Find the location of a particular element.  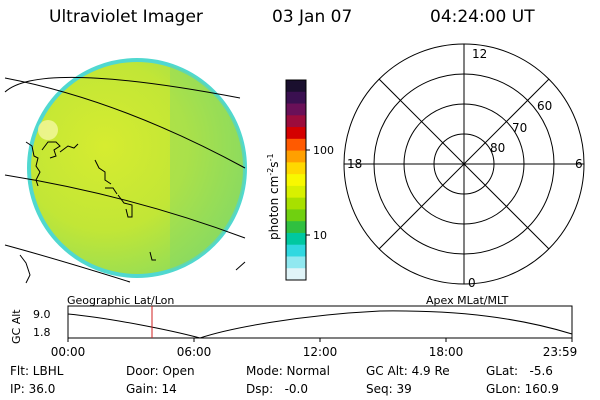

altitude-xtick-label: 12:00 is located at coordinates (320, 352).